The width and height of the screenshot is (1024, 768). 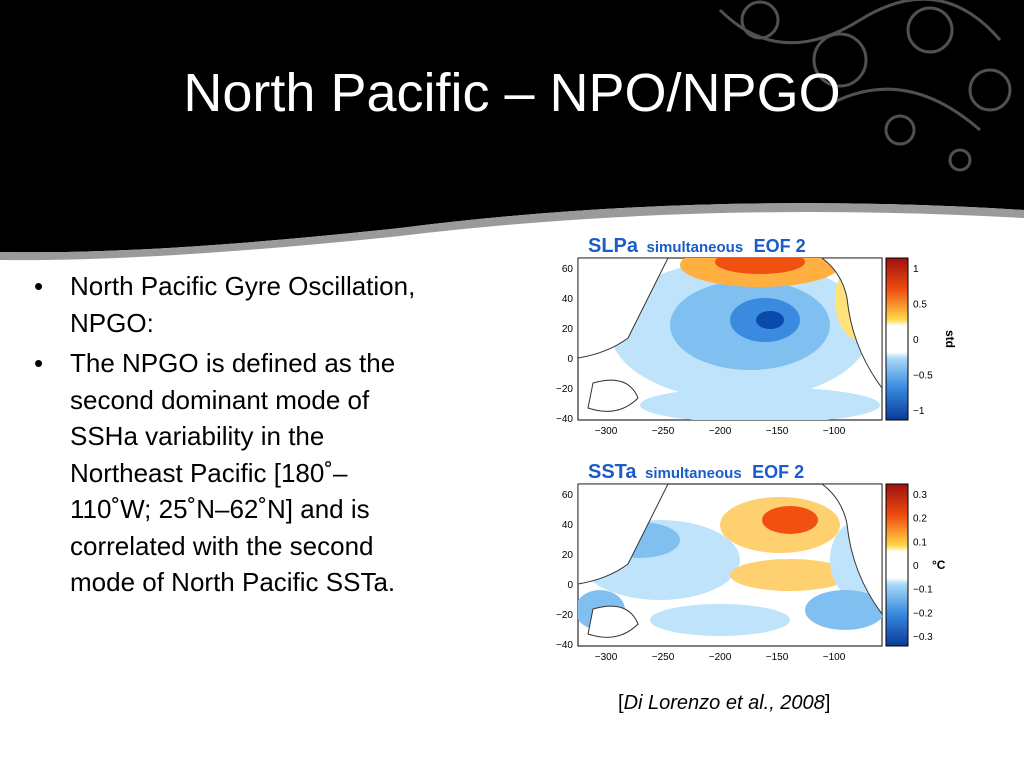 I want to click on colorbar-tick-label: −0.5, so click(x=923, y=376).